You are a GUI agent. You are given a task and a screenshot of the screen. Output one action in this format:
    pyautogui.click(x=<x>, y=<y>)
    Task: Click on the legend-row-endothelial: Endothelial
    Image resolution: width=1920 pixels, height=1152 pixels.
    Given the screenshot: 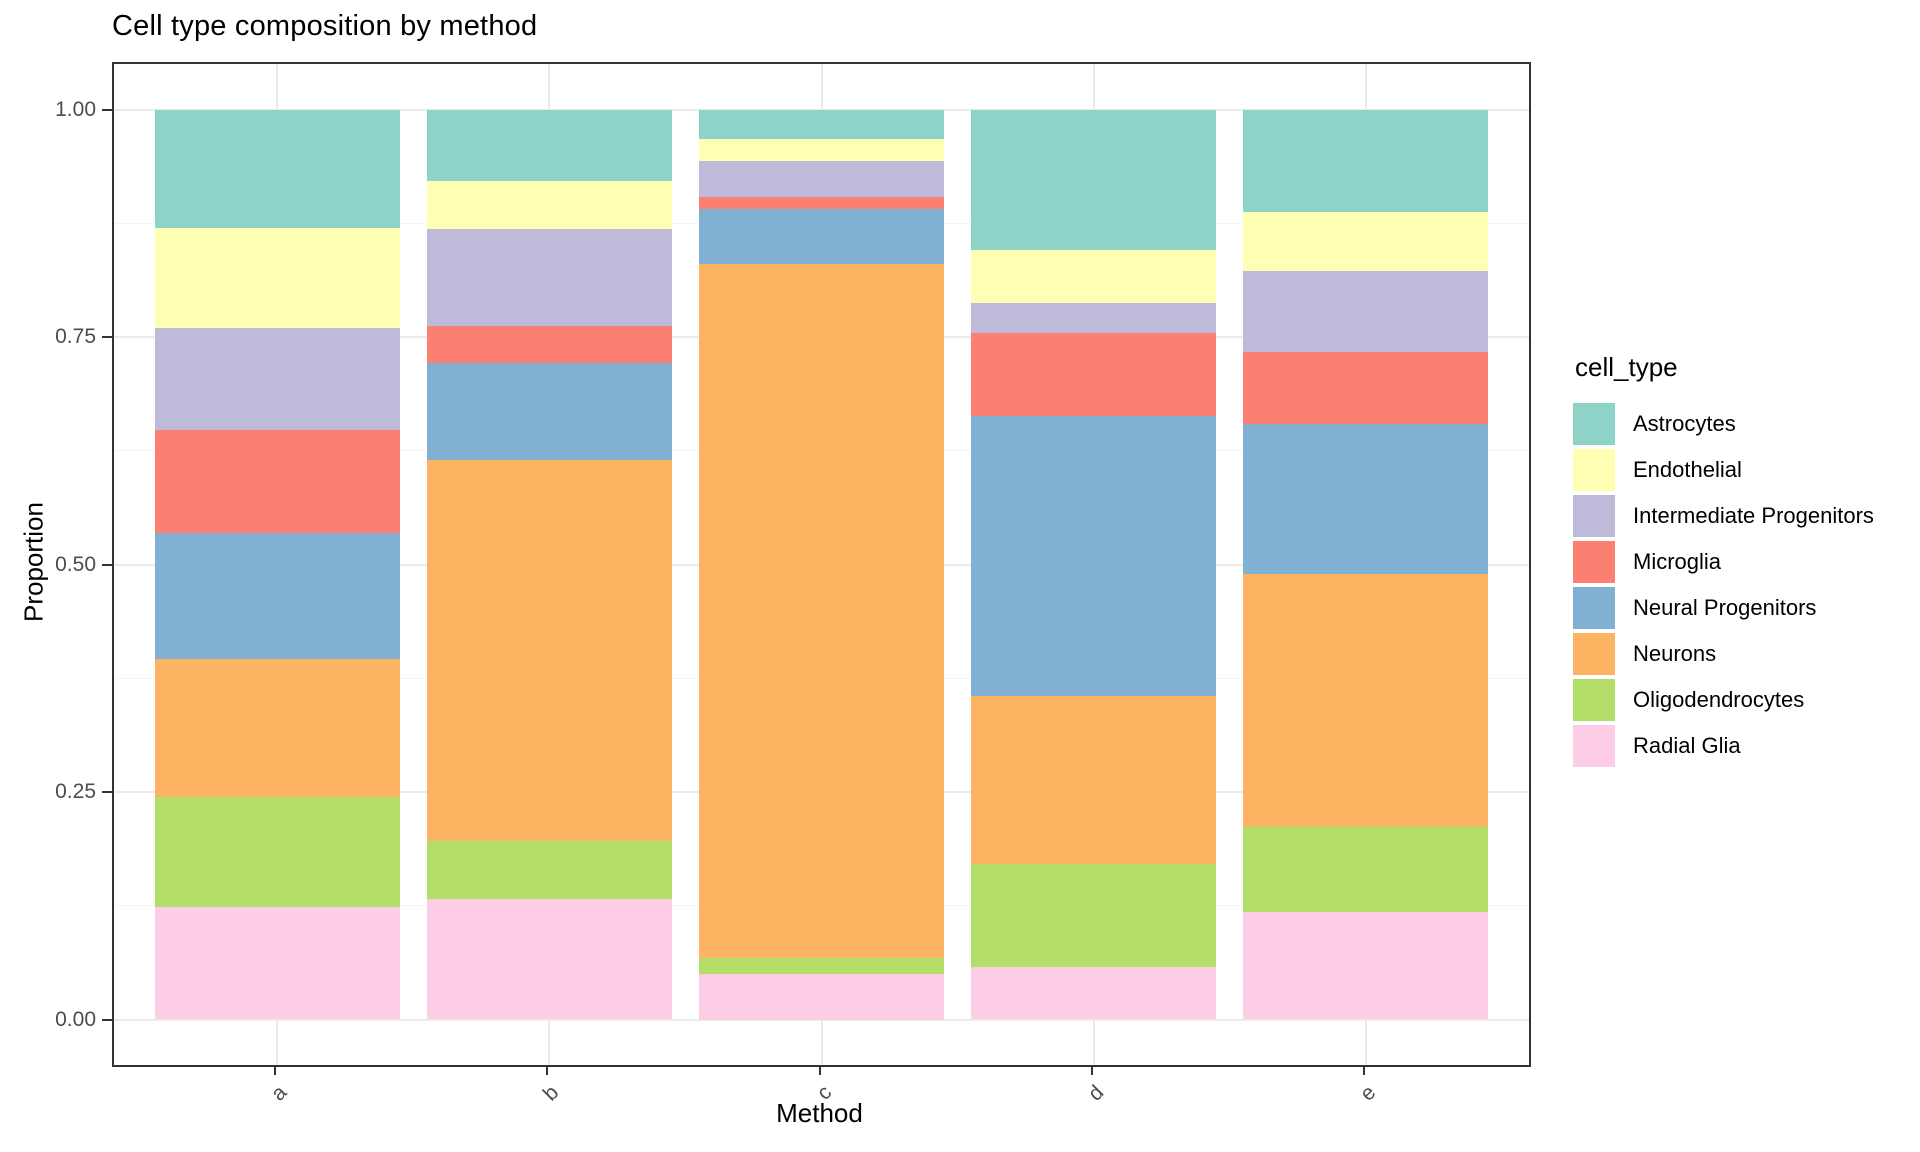 What is the action you would take?
    pyautogui.click(x=1743, y=470)
    